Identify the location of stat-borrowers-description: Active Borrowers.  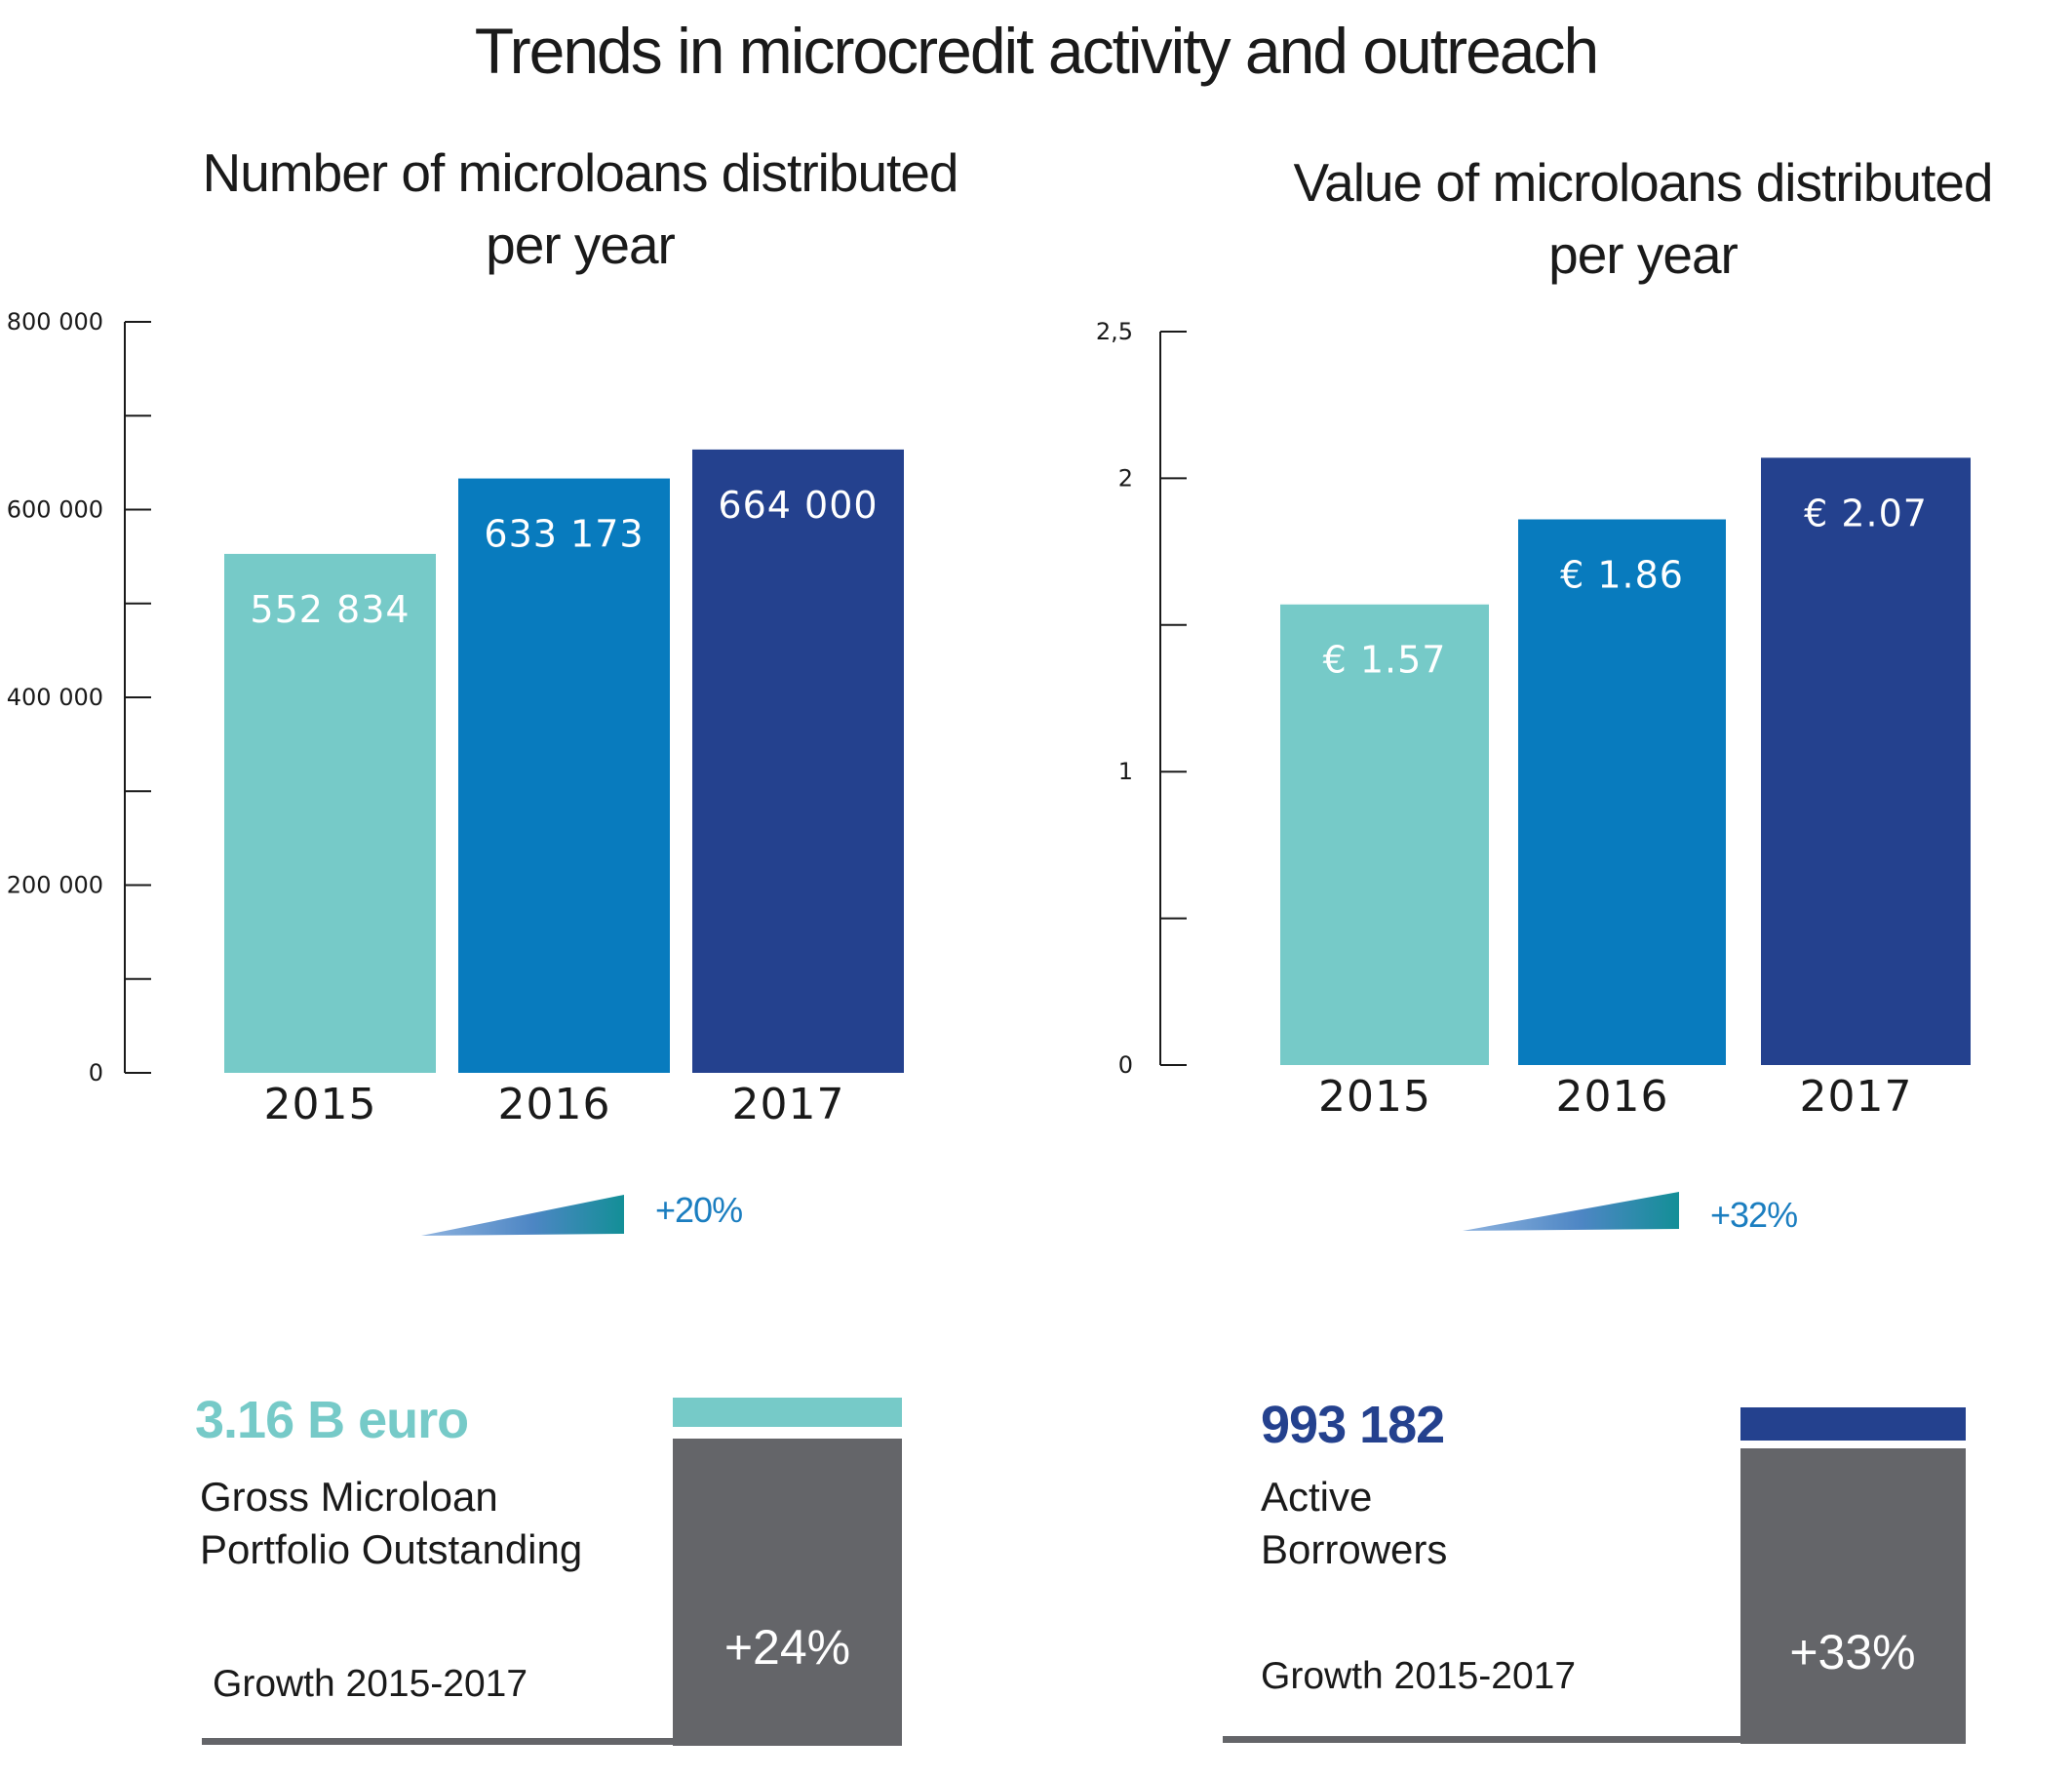
(1354, 1523).